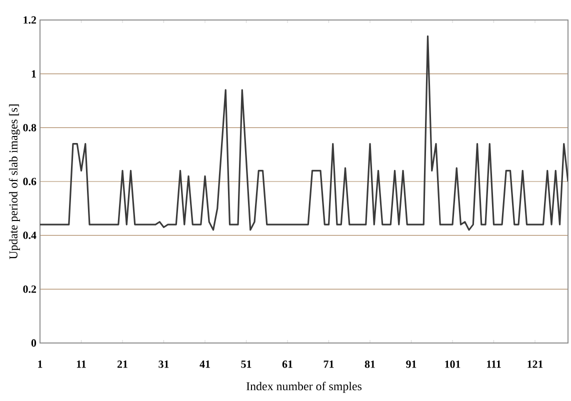 The width and height of the screenshot is (571, 401). I want to click on y-tick-label: 1, so click(34, 74).